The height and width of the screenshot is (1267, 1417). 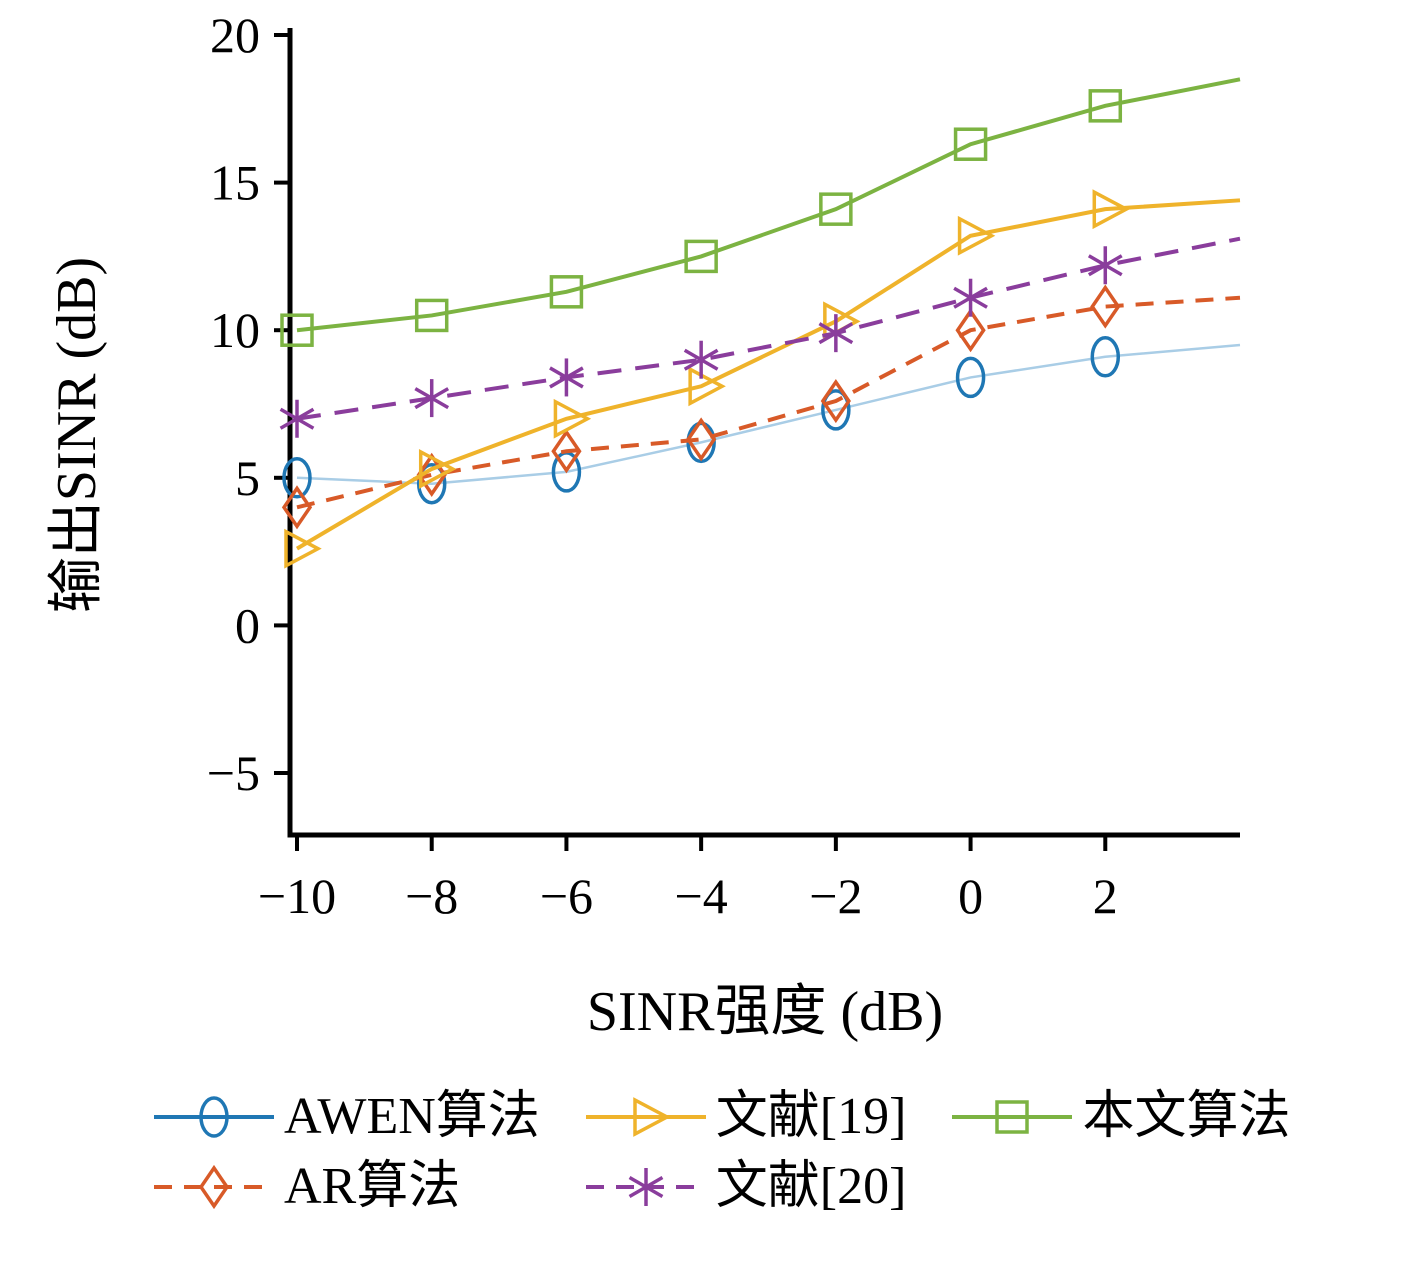 I want to click on legend-label: AWEN算法, so click(x=412, y=1117).